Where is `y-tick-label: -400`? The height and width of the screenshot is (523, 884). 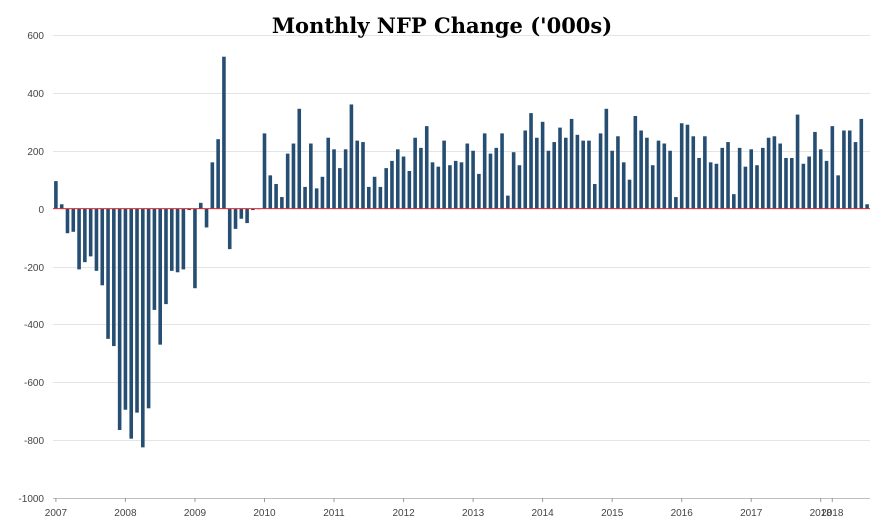 y-tick-label: -400 is located at coordinates (34, 325).